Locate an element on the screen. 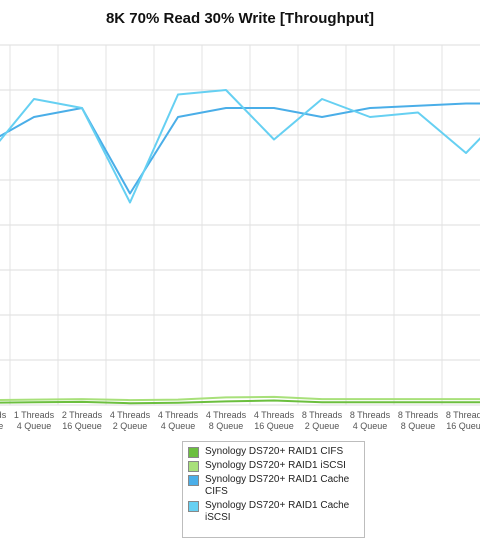 The width and height of the screenshot is (480, 544). x-tick-label: 8 Threads 4 Queue is located at coordinates (370, 420).